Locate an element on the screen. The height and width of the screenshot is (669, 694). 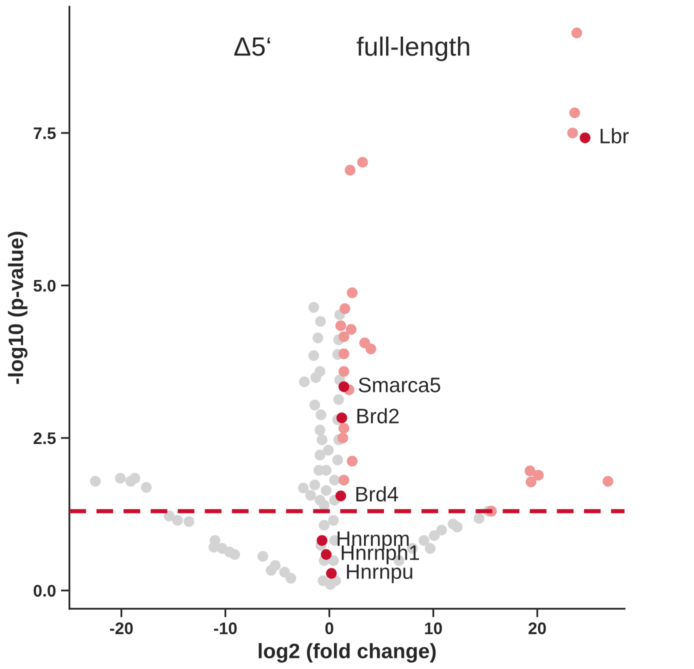
y-tick-label: 0.0 is located at coordinates (45, 590).